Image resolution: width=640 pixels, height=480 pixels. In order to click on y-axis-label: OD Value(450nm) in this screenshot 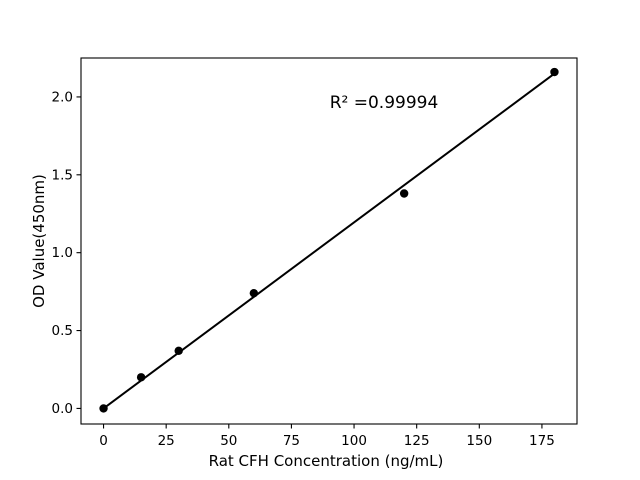, I will do `click(39, 241)`.